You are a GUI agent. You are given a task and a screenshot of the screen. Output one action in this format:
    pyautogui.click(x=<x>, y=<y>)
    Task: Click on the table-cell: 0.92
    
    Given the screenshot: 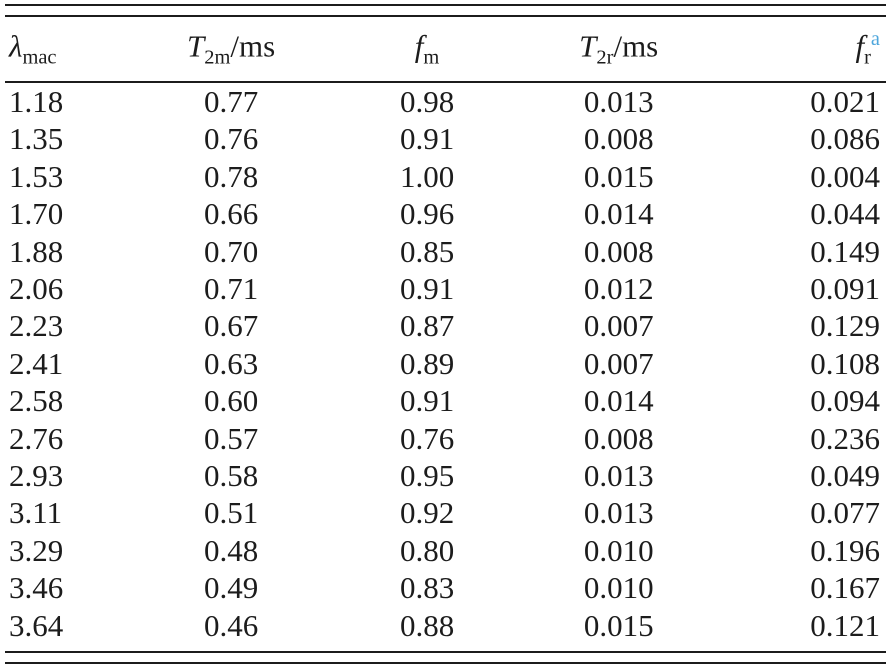 What is the action you would take?
    pyautogui.click(x=427, y=513)
    